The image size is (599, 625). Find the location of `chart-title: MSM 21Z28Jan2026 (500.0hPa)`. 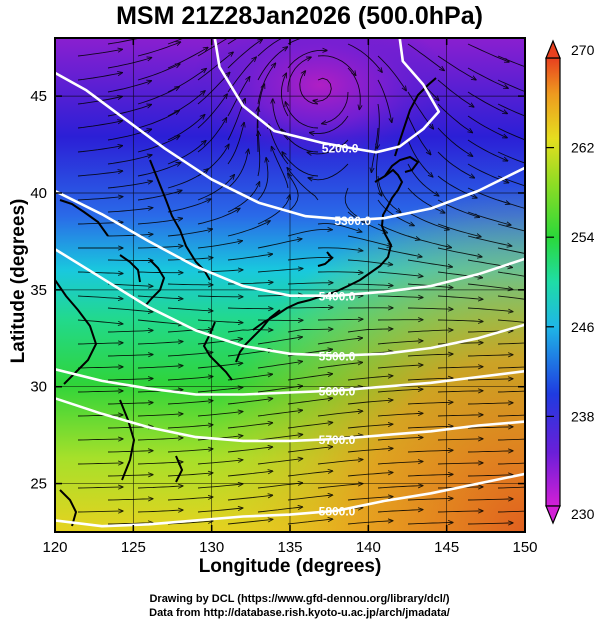

chart-title: MSM 21Z28Jan2026 (500.0hPa) is located at coordinates (299, 16).